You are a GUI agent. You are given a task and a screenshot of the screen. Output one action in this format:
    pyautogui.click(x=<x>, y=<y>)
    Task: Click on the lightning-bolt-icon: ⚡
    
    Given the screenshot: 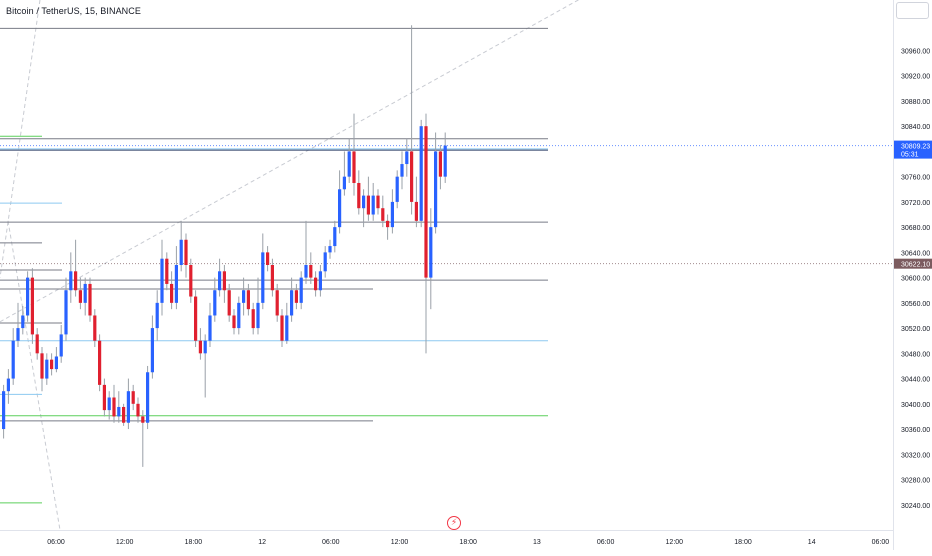 What is the action you would take?
    pyautogui.click(x=454, y=523)
    